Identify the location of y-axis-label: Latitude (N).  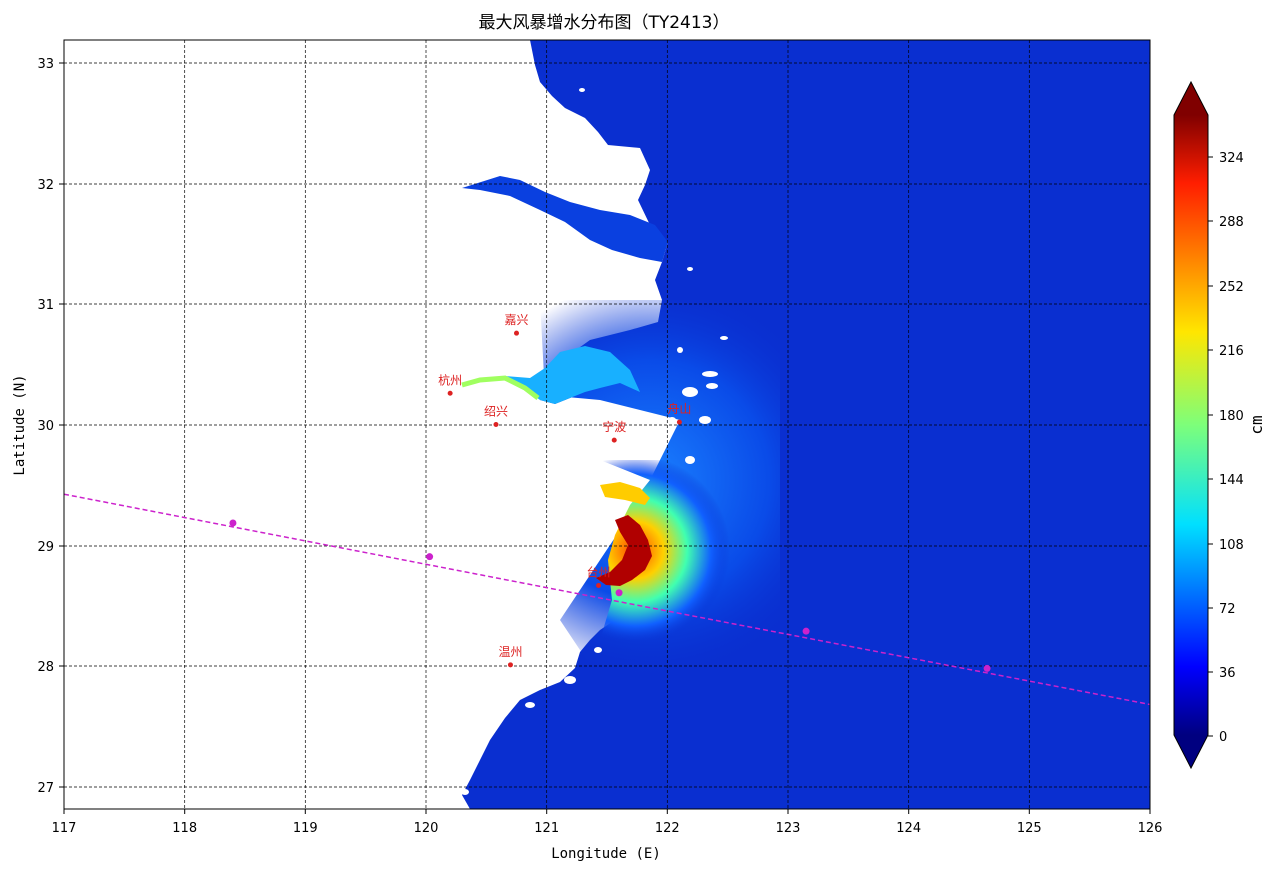
(20, 424).